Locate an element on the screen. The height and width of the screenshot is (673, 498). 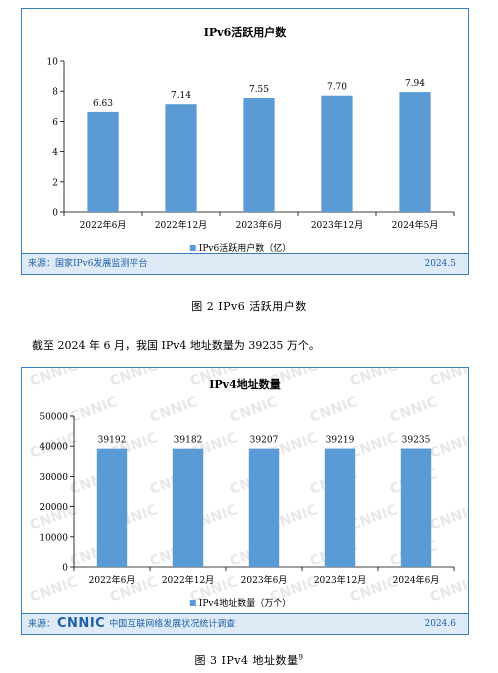
ipv6-source-date: 2024.5 is located at coordinates (440, 264).